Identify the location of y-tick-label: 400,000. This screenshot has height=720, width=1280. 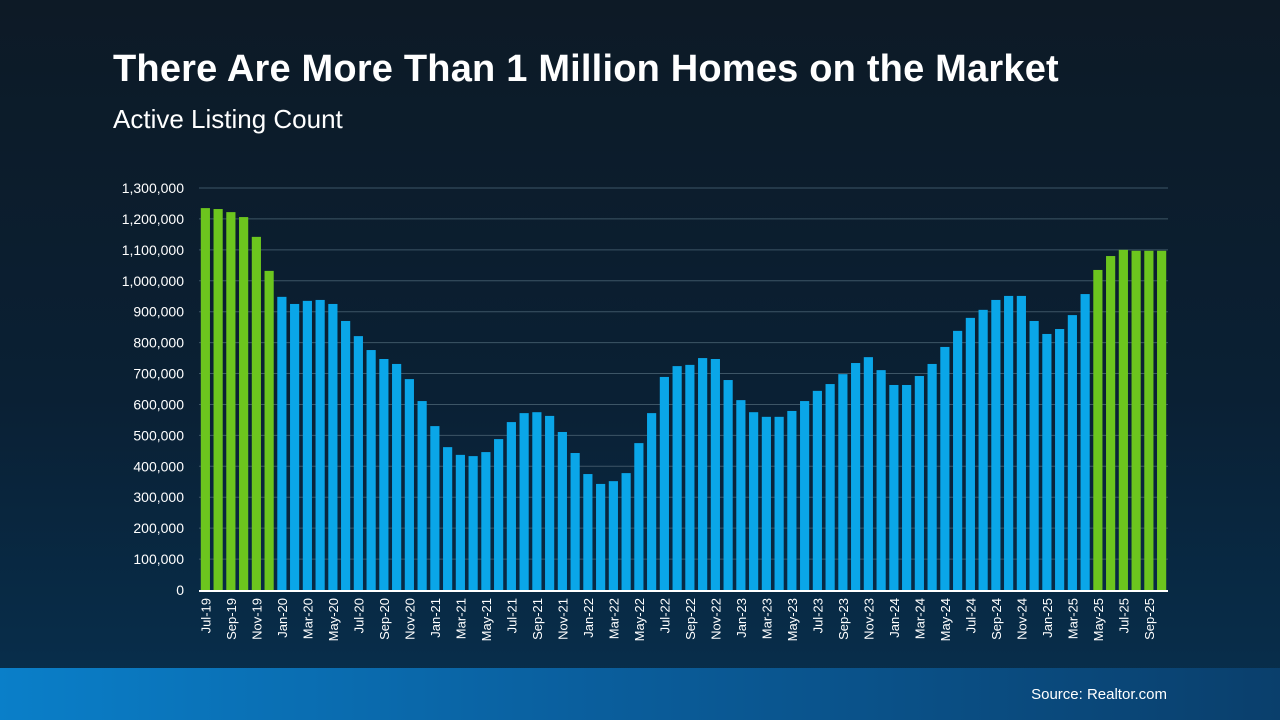
(158, 466).